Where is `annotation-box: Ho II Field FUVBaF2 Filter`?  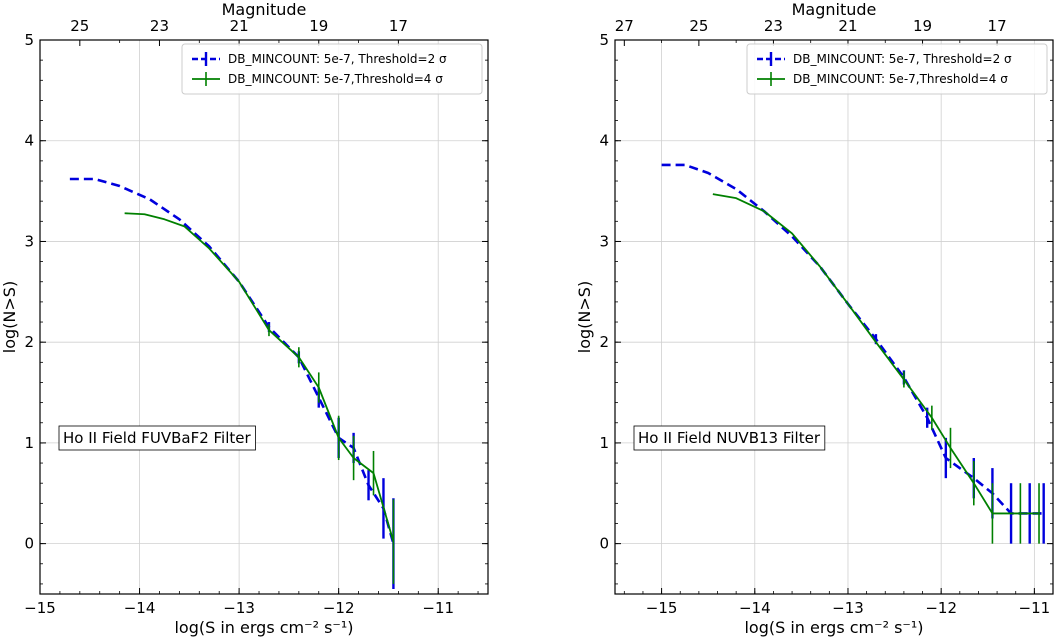
annotation-box: Ho II Field FUVBaF2 Filter is located at coordinates (157, 438).